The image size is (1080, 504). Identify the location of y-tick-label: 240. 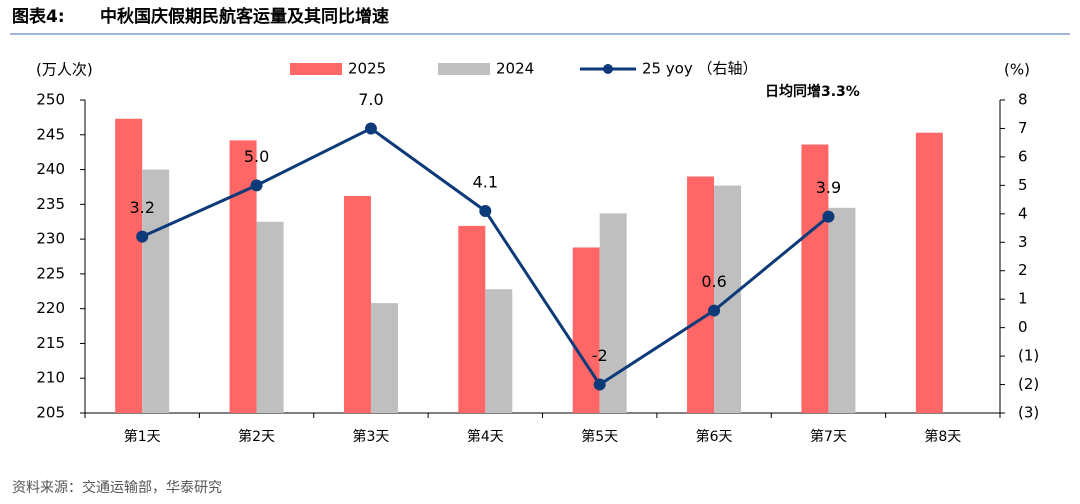
(50, 169).